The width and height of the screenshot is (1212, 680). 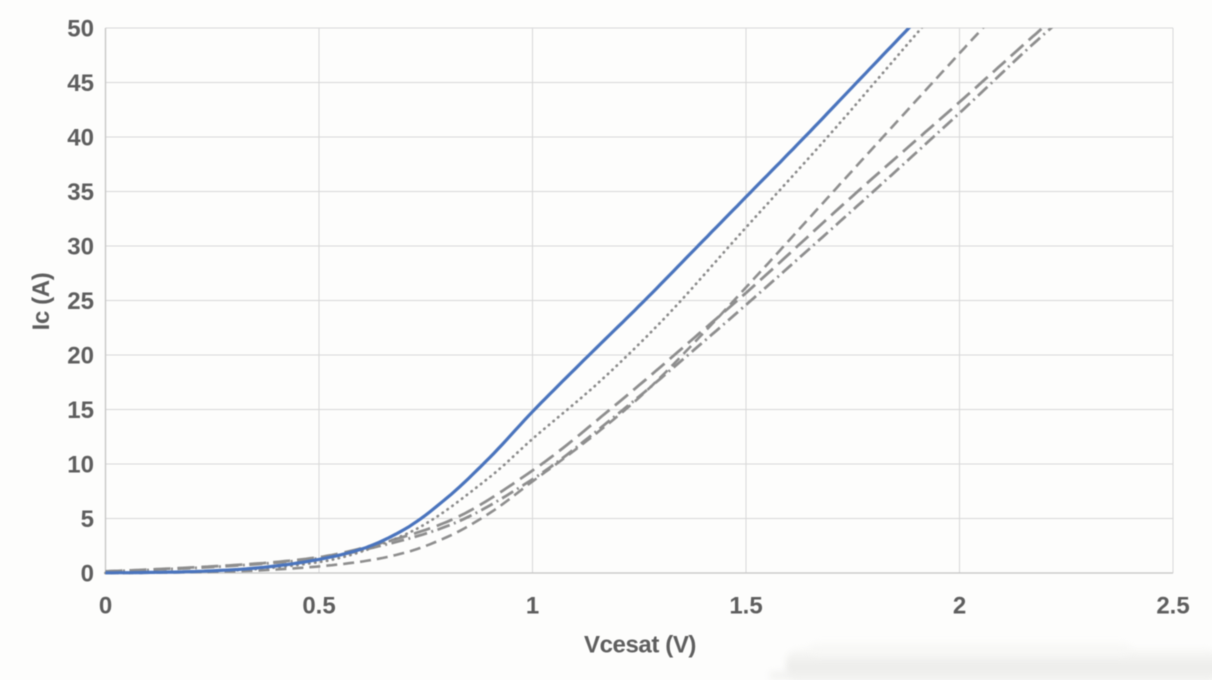 I want to click on svg-text: 35, so click(x=80, y=192).